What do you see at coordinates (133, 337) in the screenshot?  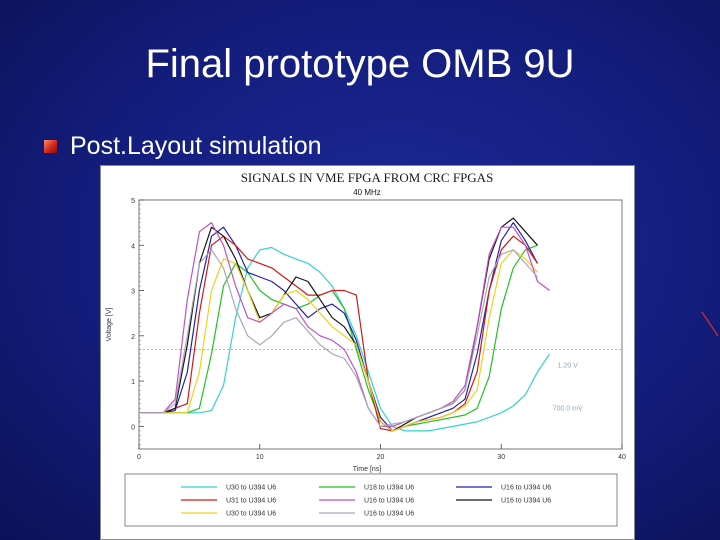 I see `y-tick-label: 2` at bounding box center [133, 337].